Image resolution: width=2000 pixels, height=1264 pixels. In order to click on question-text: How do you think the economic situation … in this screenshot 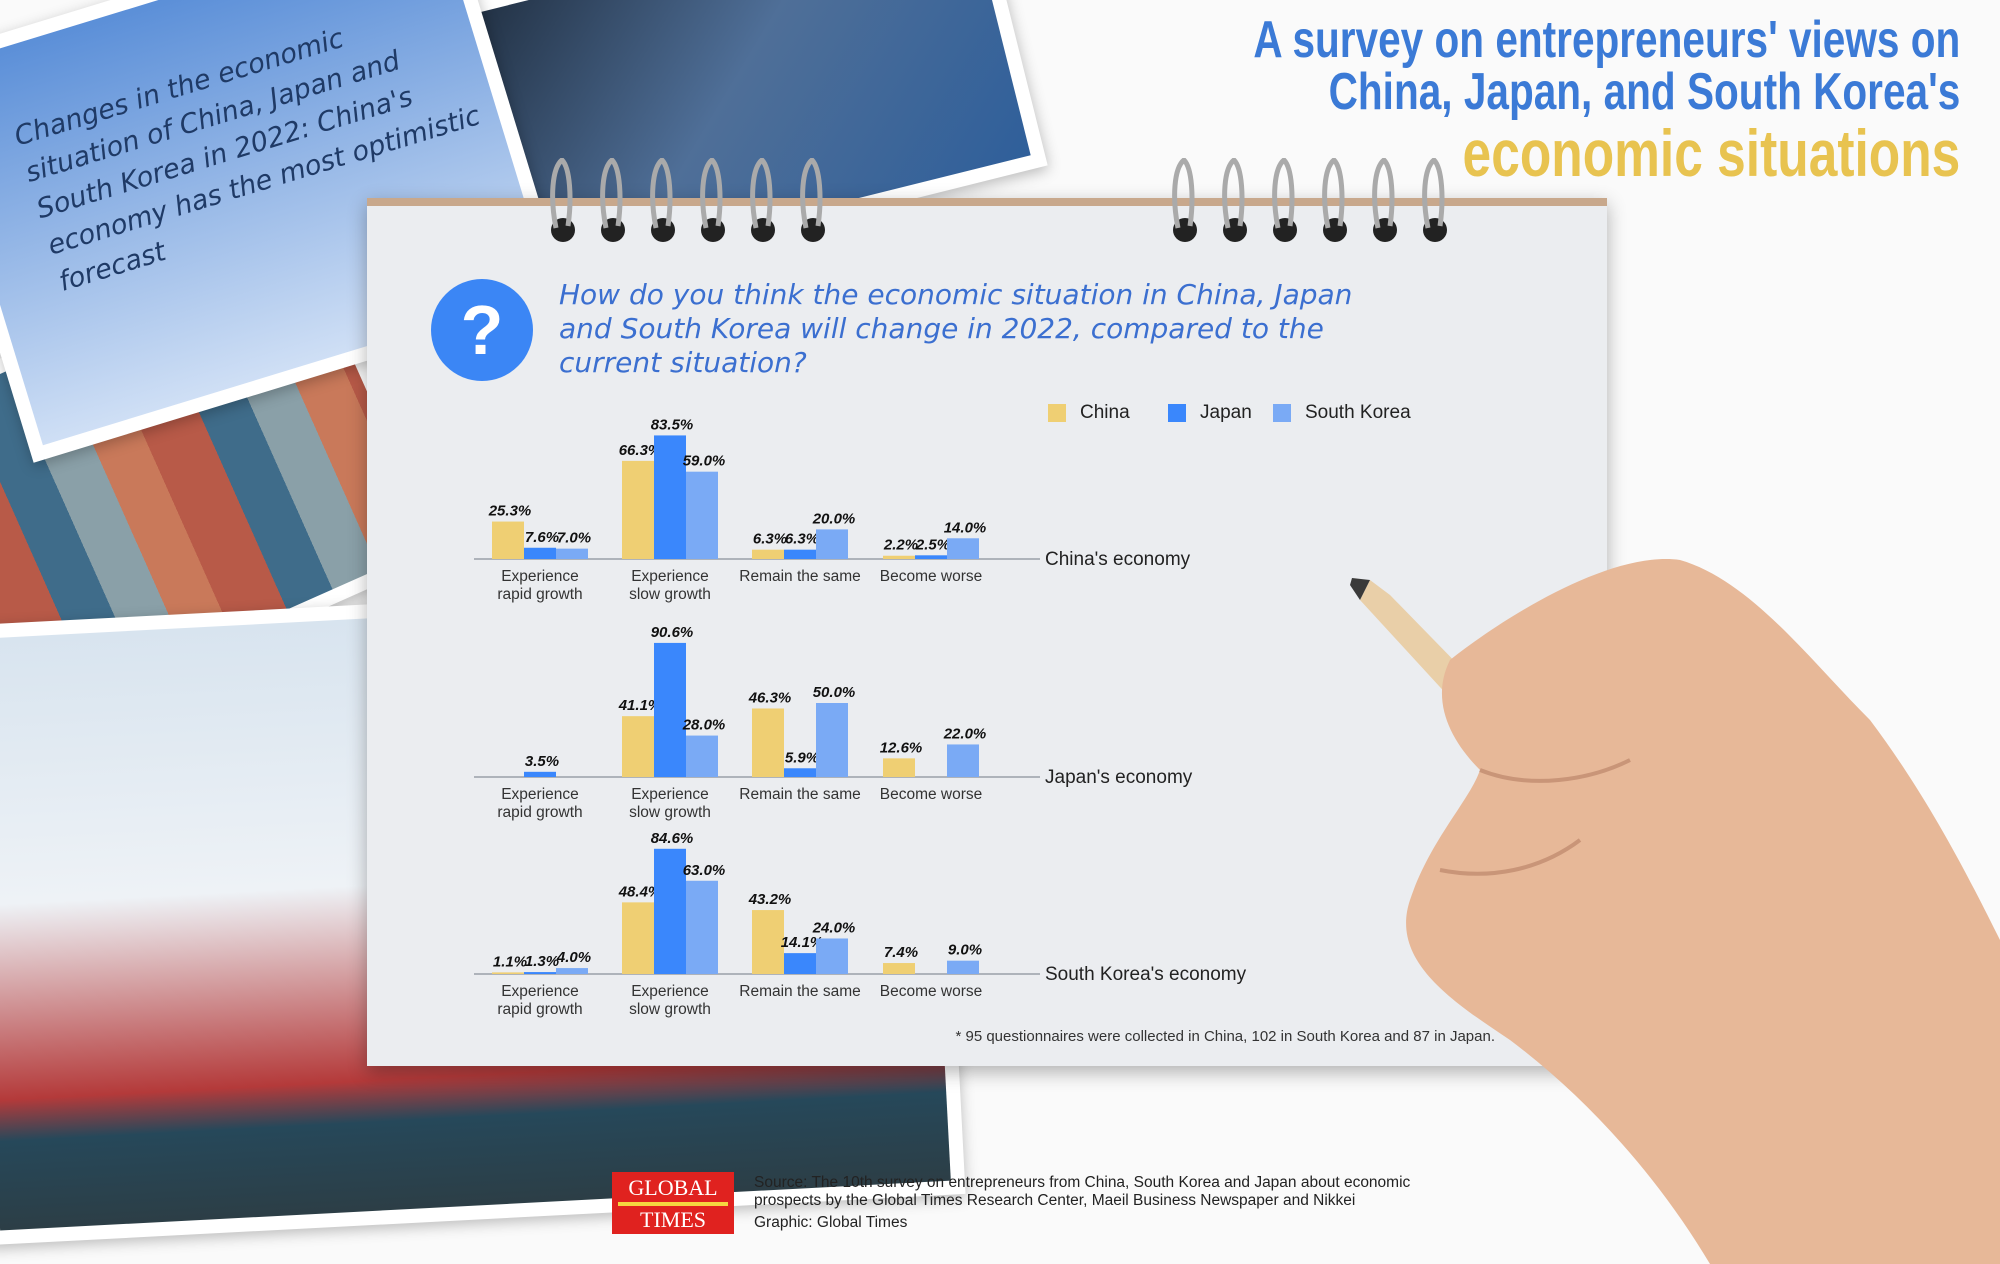, I will do `click(956, 328)`.